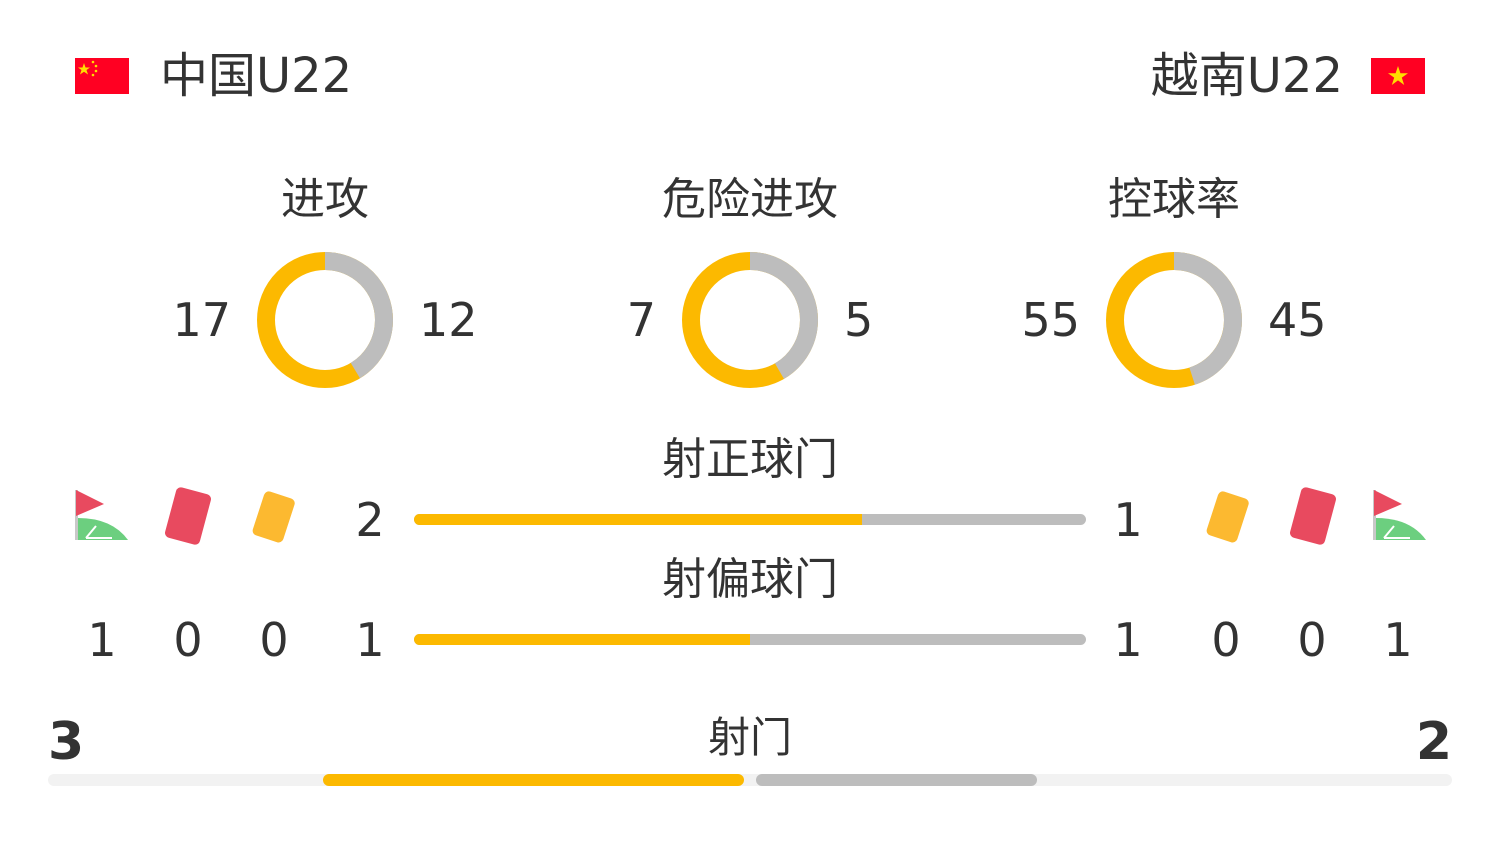 Image resolution: width=1500 pixels, height=866 pixels. Describe the element at coordinates (370, 520) in the screenshot. I see `home-shots-on-target: 2` at that location.